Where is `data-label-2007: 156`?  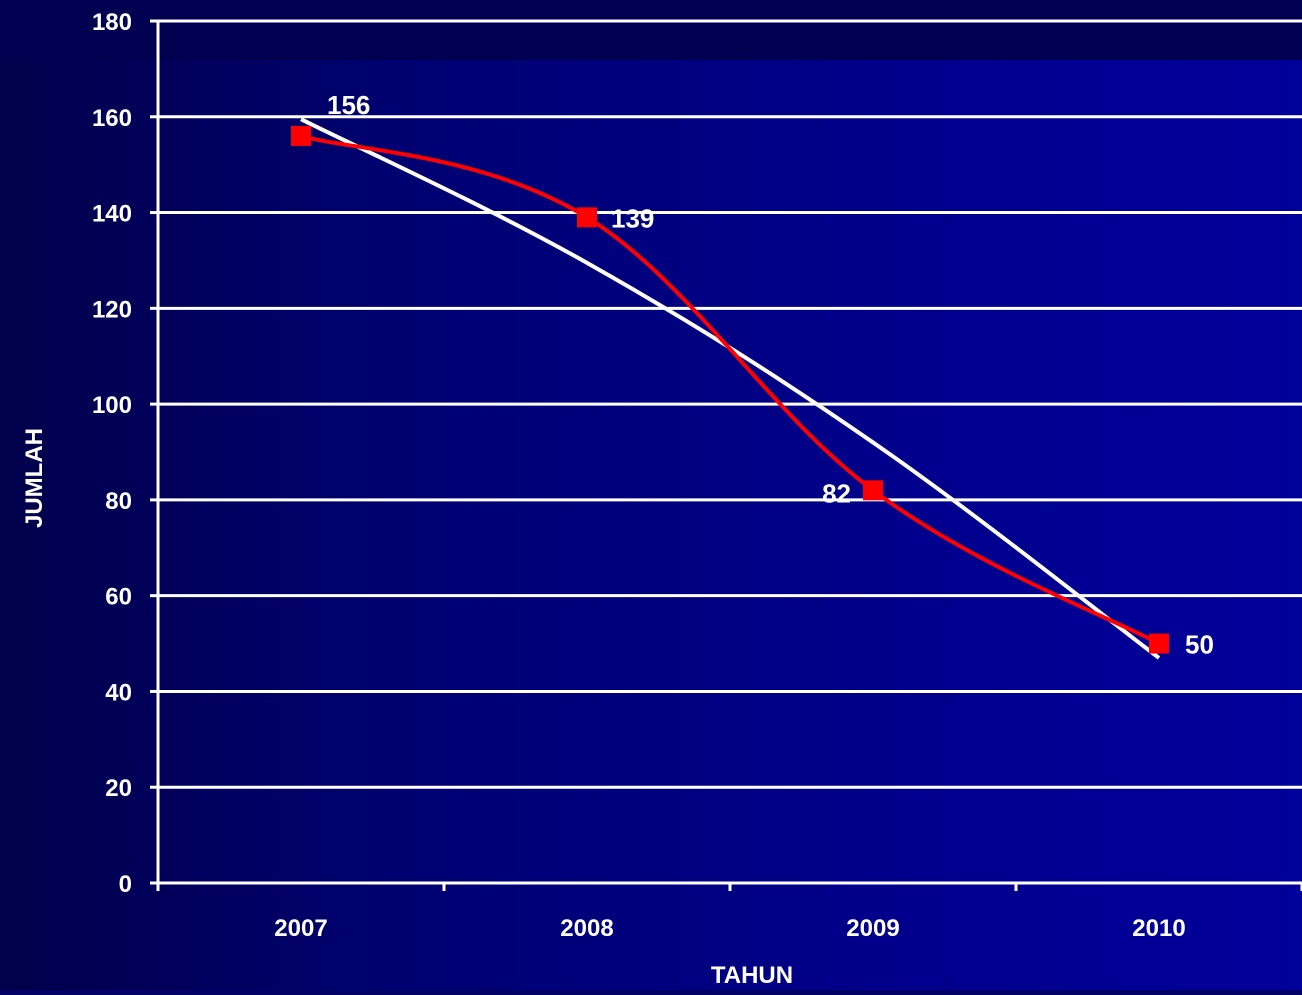
data-label-2007: 156 is located at coordinates (348, 105).